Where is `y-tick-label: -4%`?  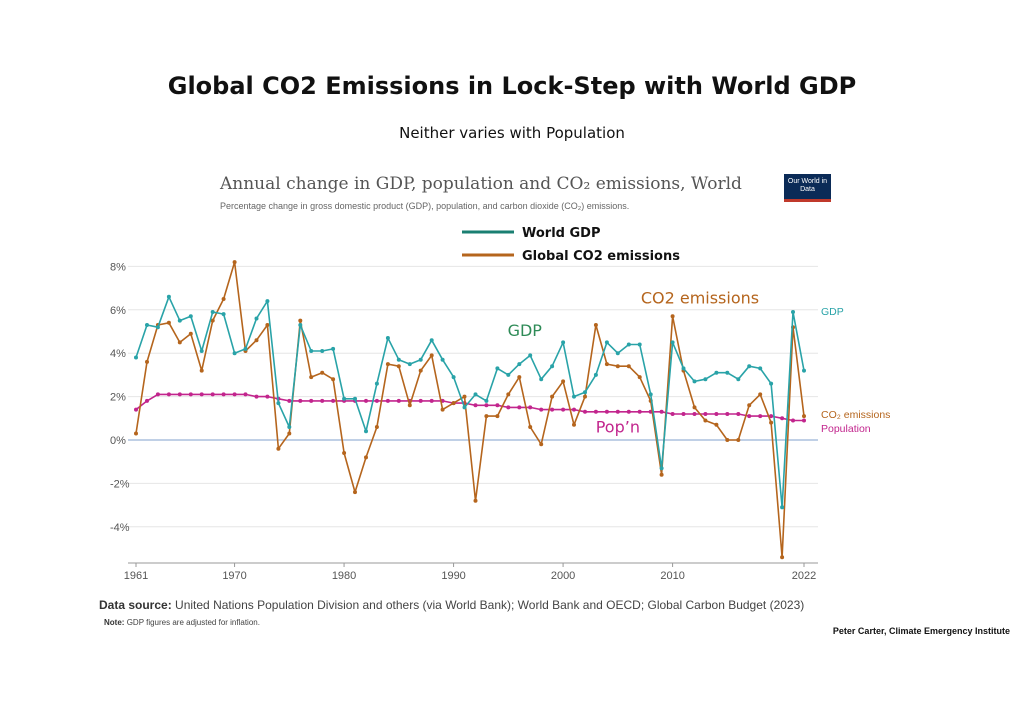
y-tick-label: -4% is located at coordinates (120, 528).